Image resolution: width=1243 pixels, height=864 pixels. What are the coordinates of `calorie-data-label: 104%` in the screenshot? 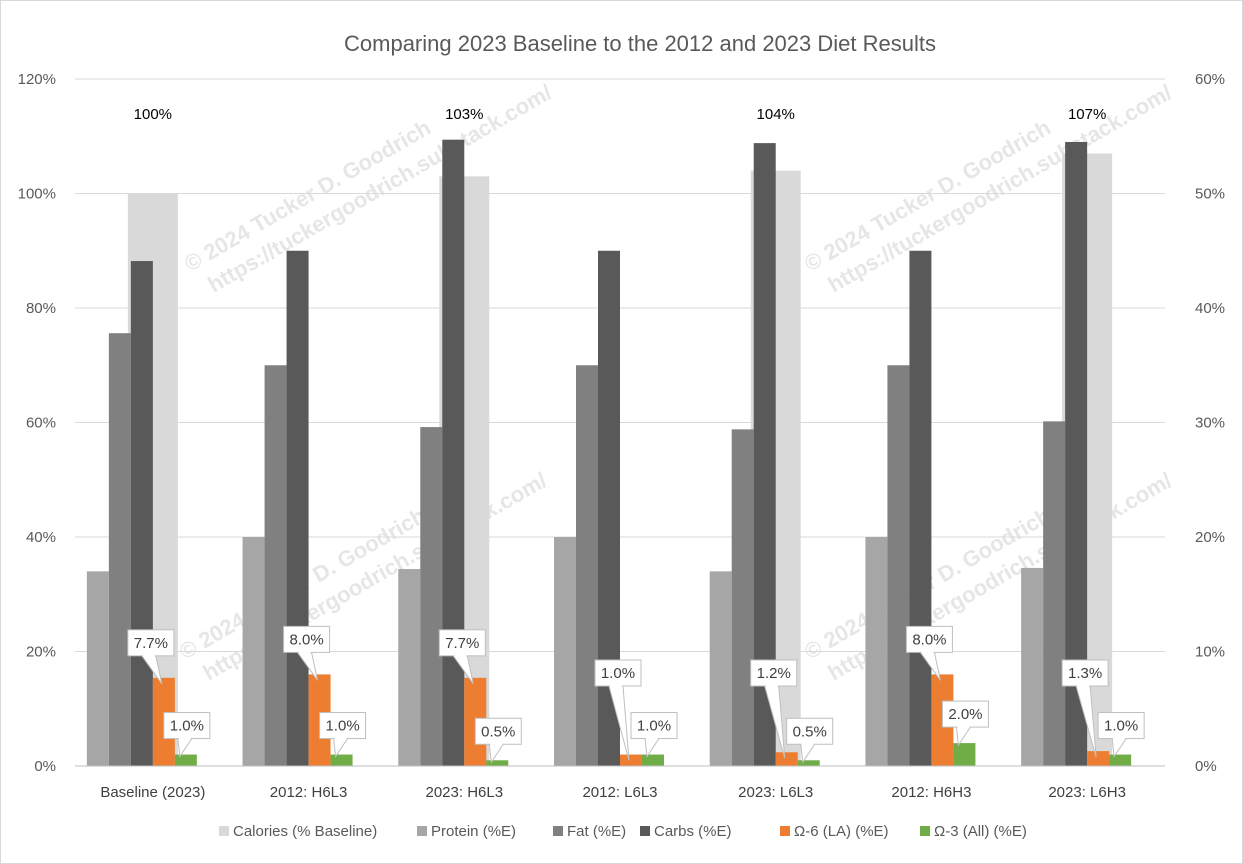 It's located at (776, 114).